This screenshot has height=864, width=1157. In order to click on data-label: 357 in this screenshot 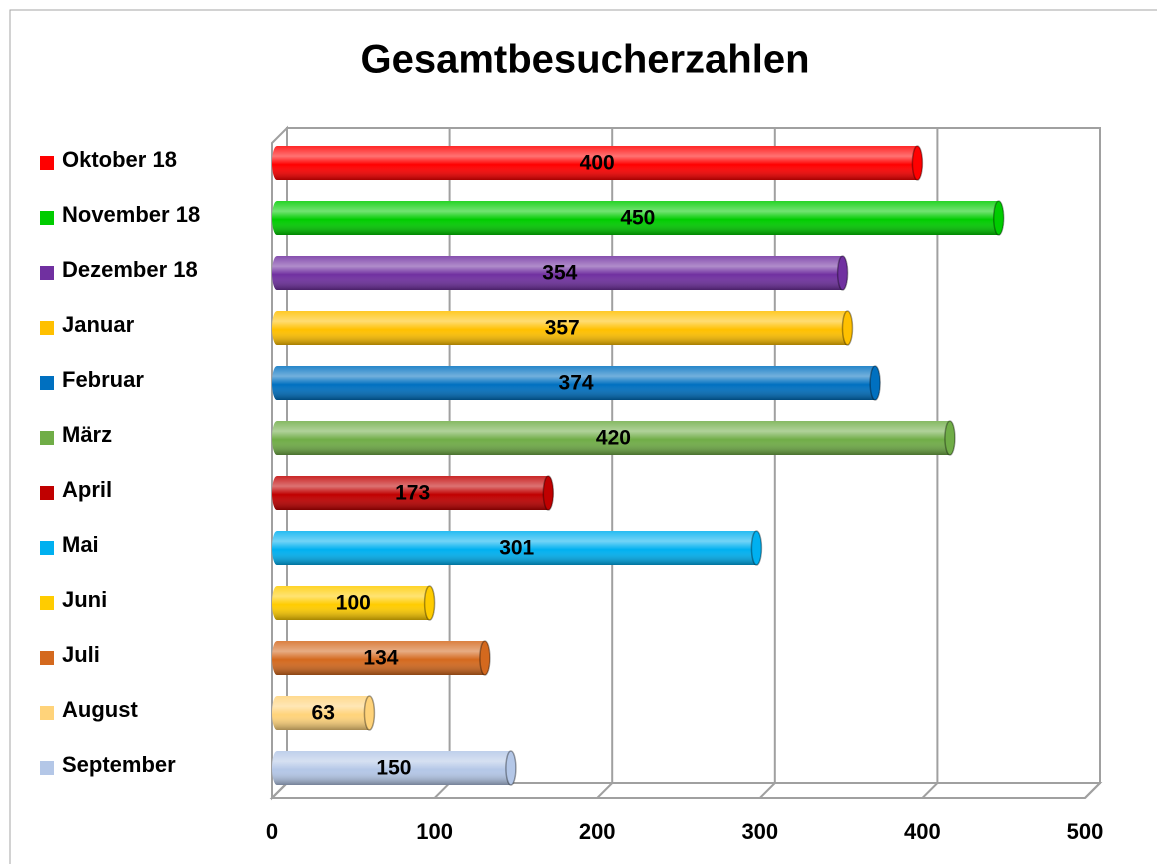, I will do `click(562, 328)`.